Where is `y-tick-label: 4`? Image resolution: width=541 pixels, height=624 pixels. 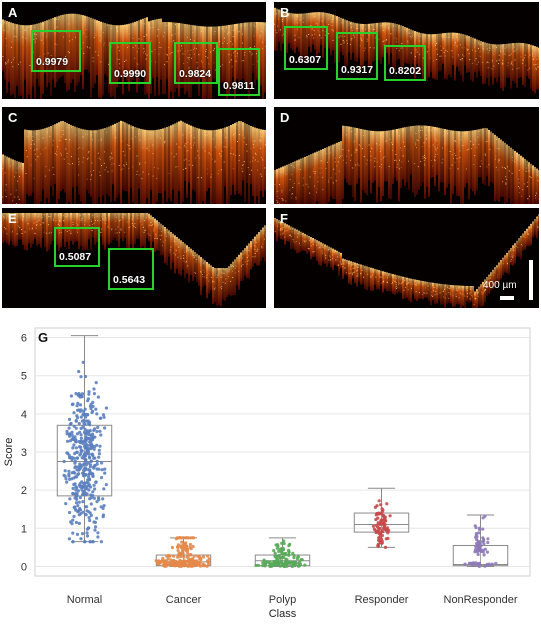
y-tick-label: 4 is located at coordinates (24, 415).